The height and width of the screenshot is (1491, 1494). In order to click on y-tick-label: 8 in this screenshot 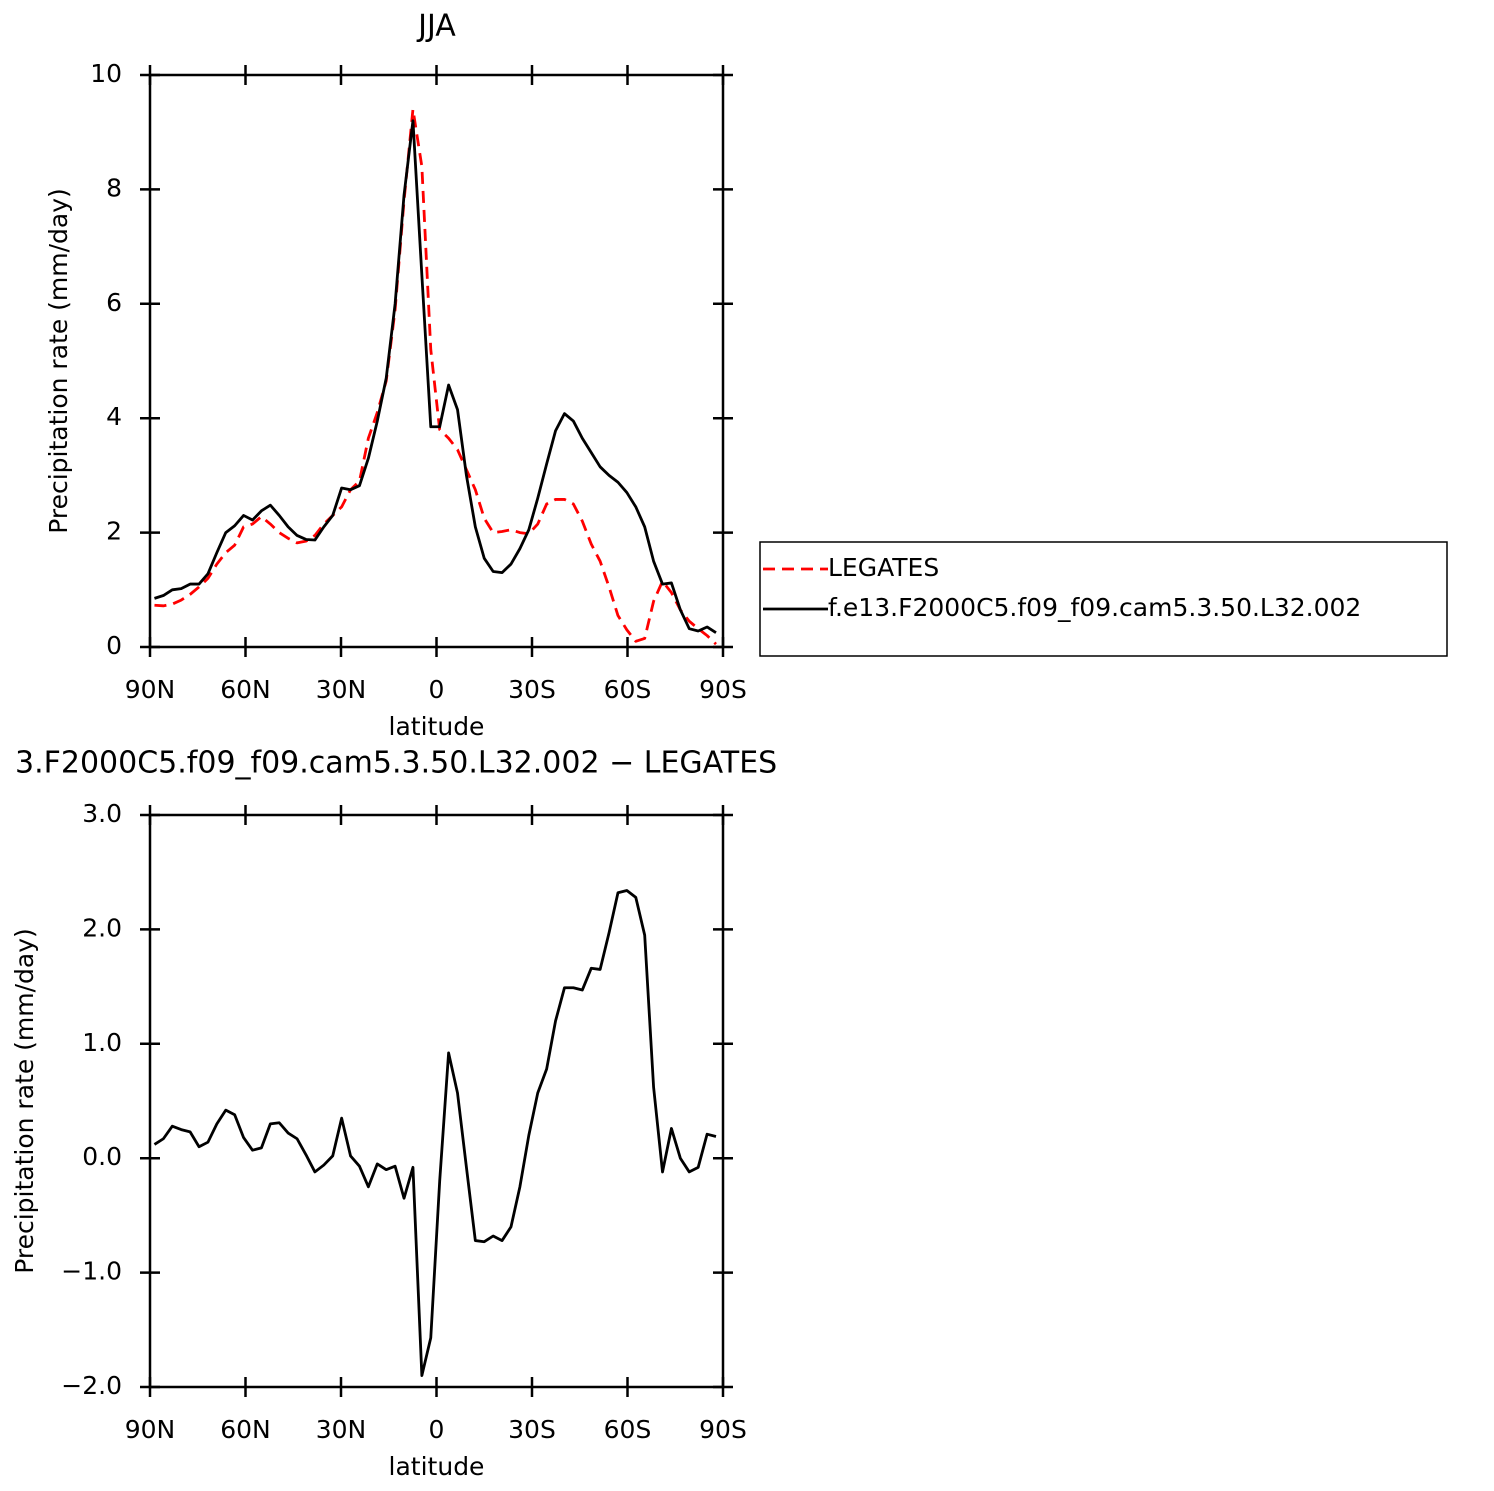, I will do `click(114, 187)`.